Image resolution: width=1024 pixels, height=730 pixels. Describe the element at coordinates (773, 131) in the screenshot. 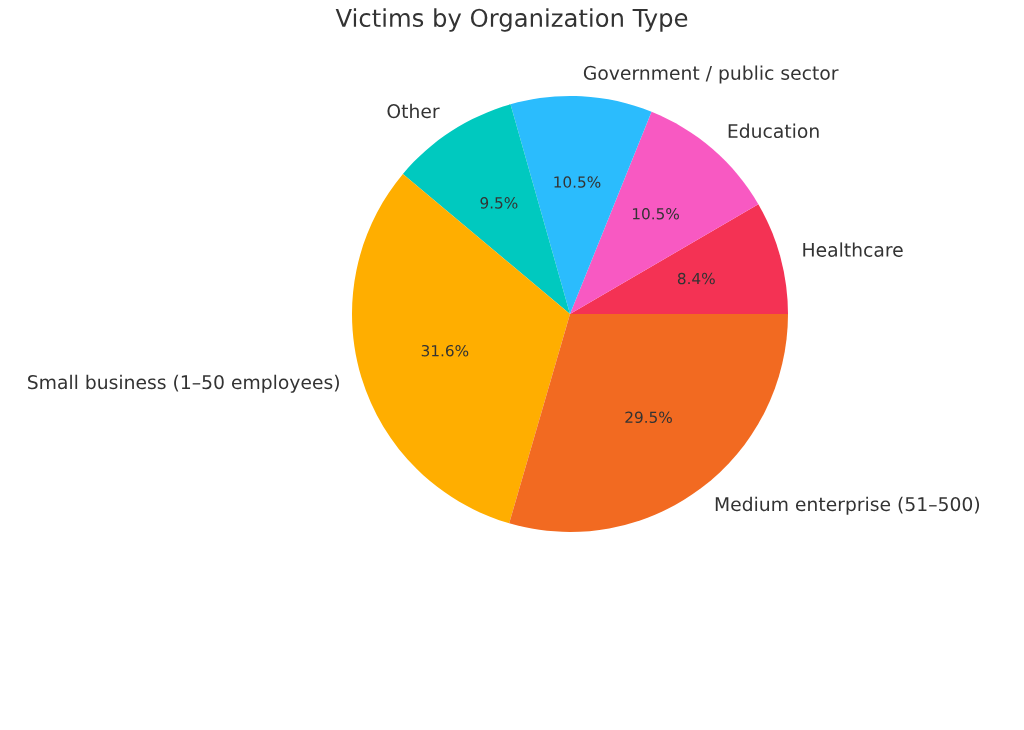

I see `slice-label: Education` at that location.